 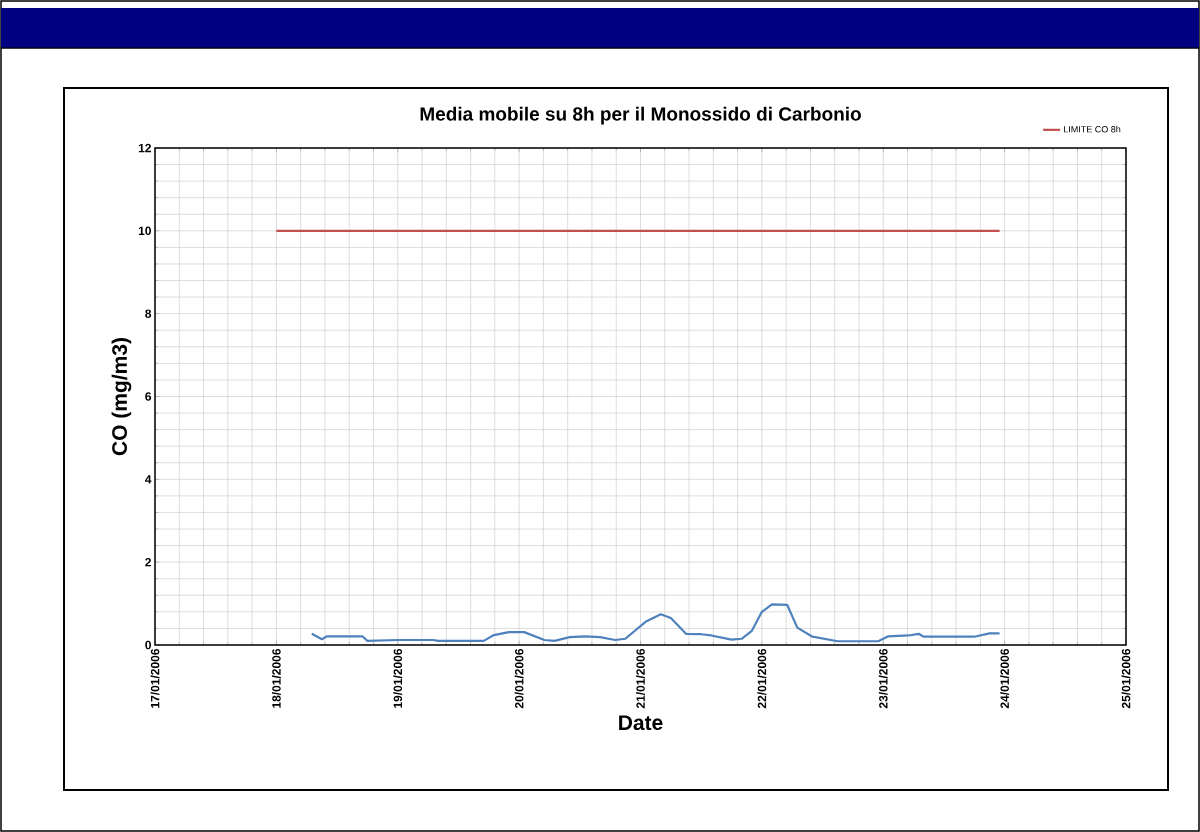 I want to click on x-tick-label: 20/01/2006, so click(x=519, y=678).